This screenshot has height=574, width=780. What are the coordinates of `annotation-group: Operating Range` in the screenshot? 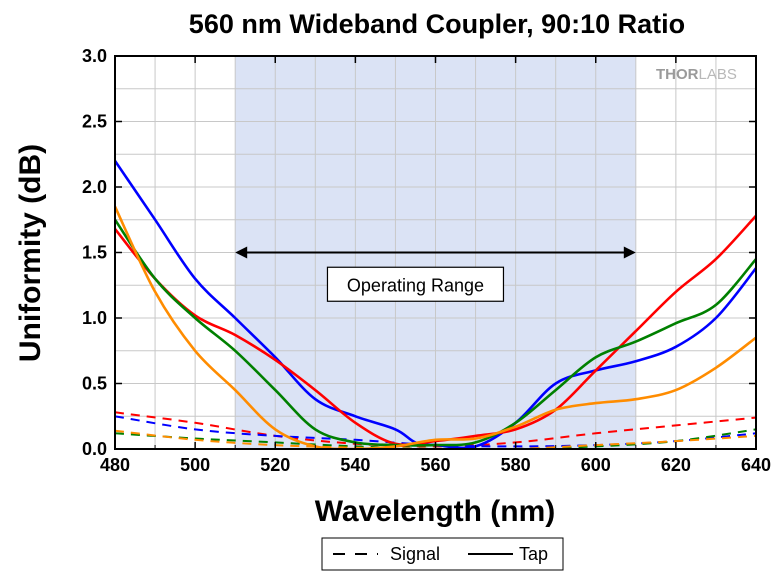 It's located at (435, 274).